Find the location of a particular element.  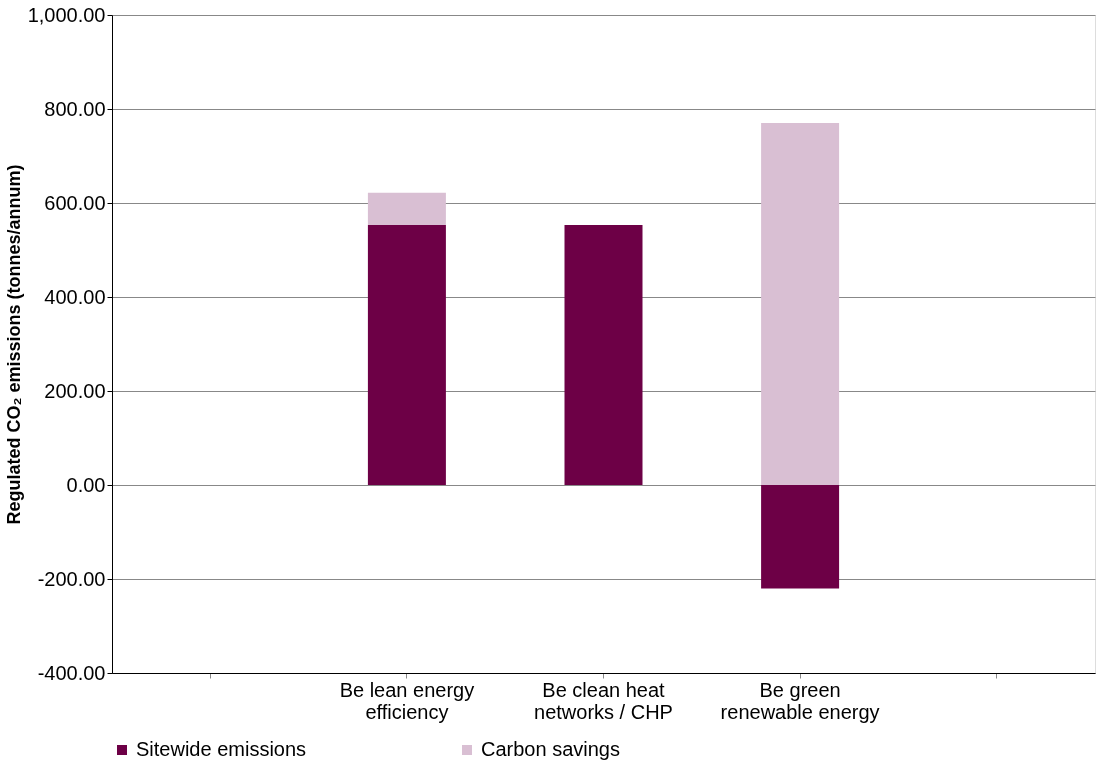

legend-label: Carbon savings is located at coordinates (550, 749).